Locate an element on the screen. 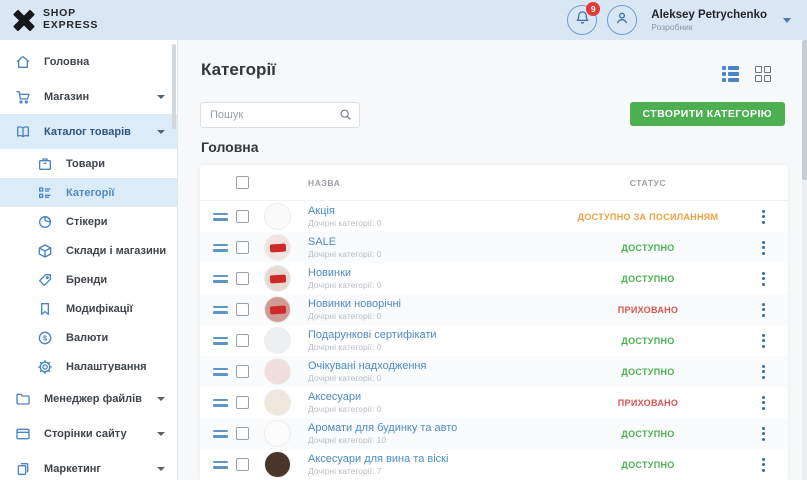 Image resolution: width=807 pixels, height=480 pixels. sidebar-item-label: Валюти is located at coordinates (87, 337).